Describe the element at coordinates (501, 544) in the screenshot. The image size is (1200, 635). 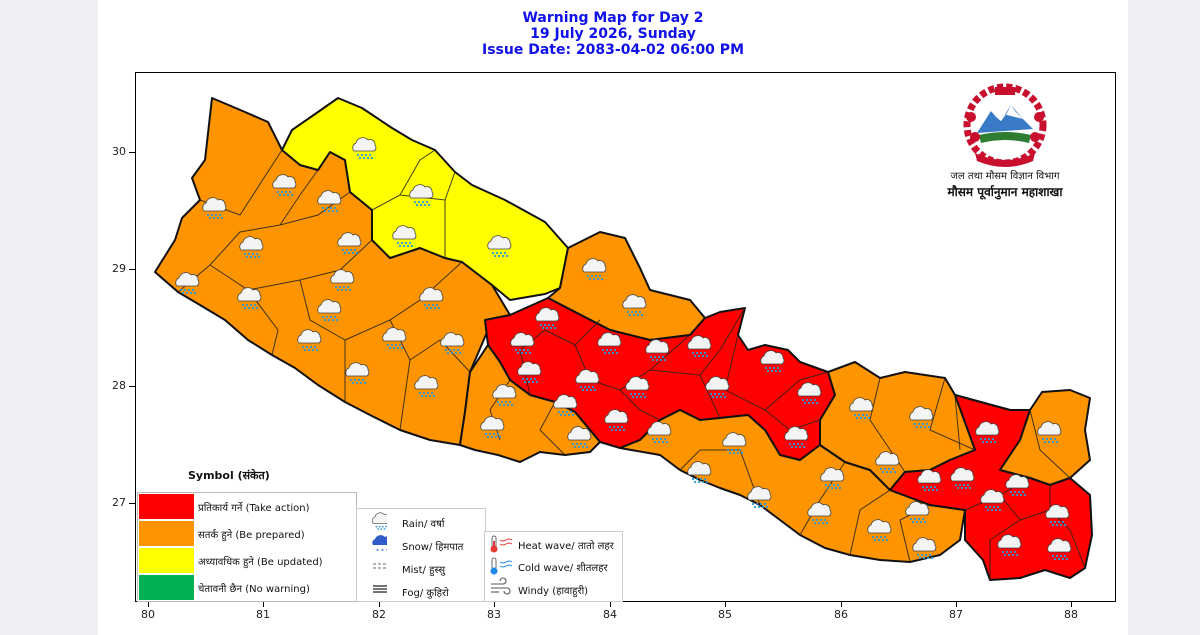
I see `thermometer-hot-icon` at that location.